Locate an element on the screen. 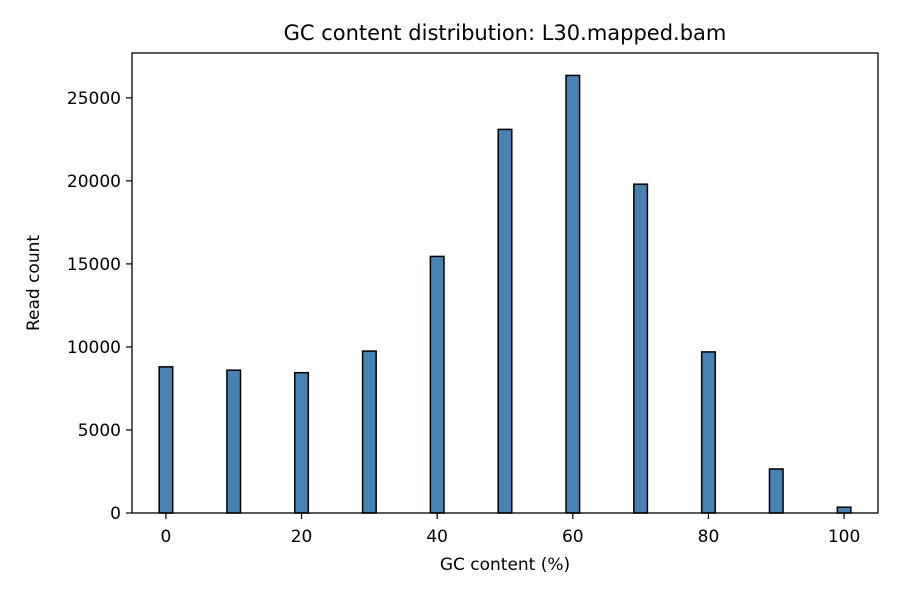  x-axis: 0 20 40 60 80 100 is located at coordinates (510, 530).